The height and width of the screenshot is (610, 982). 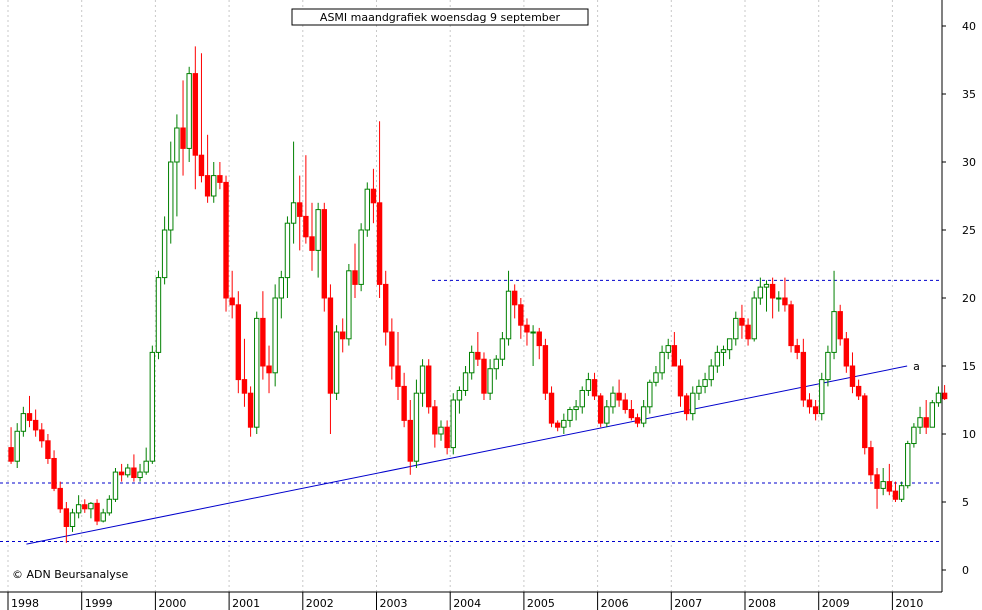 I want to click on trendline-label: a, so click(x=916, y=366).